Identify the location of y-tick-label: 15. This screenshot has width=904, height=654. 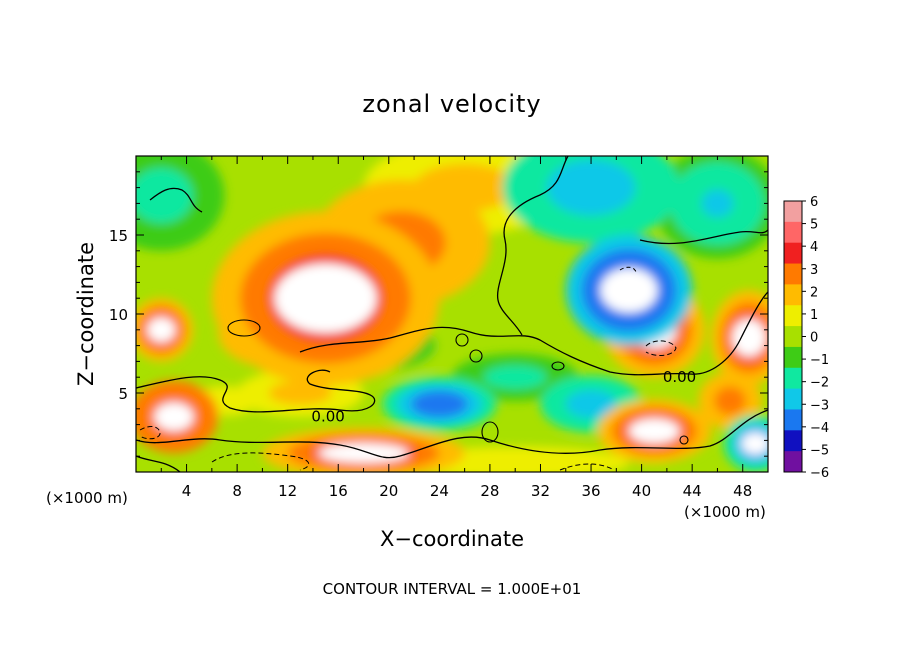
(118, 236).